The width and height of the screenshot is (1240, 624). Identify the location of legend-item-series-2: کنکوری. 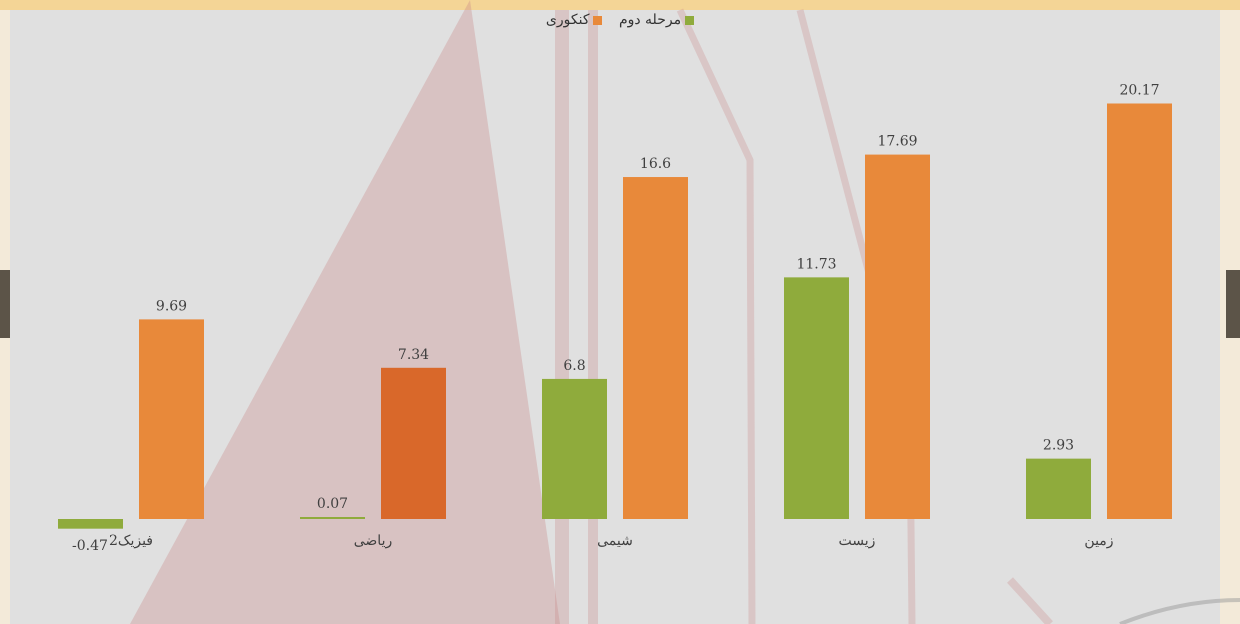
(574, 20).